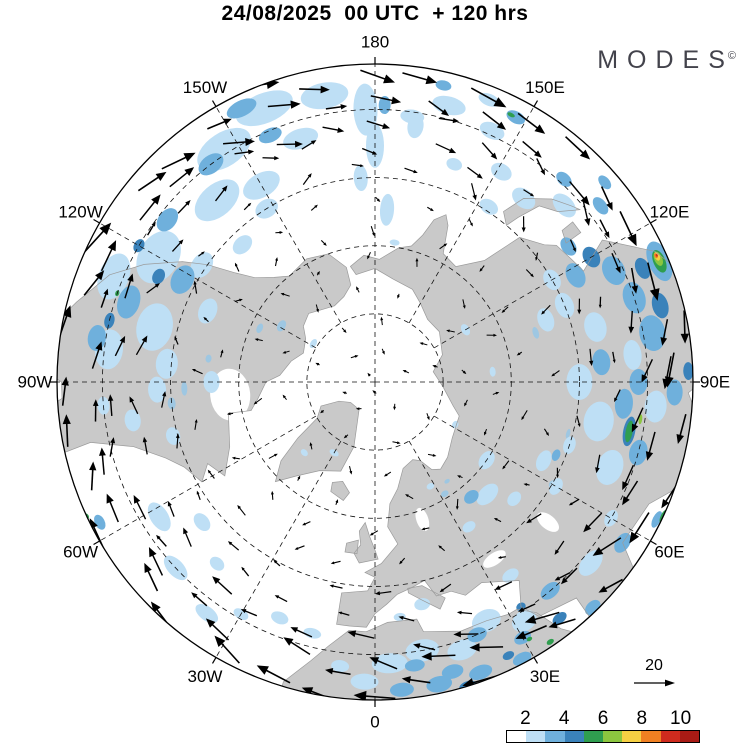  What do you see at coordinates (422, 519) in the screenshot?
I see `sea-baltic-sea` at bounding box center [422, 519].